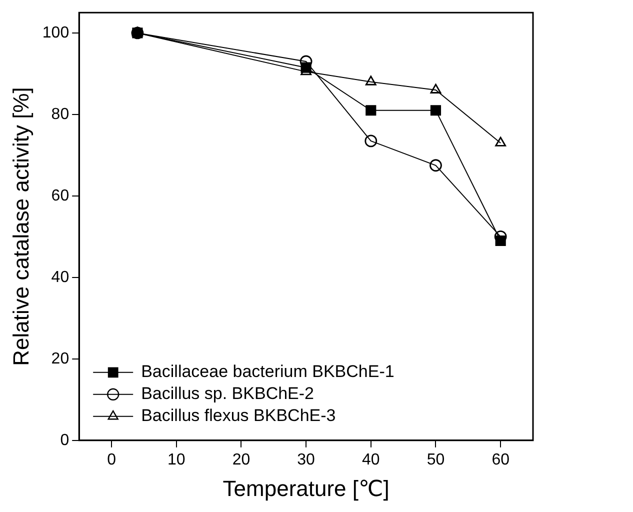 The width and height of the screenshot is (633, 512). What do you see at coordinates (176, 459) in the screenshot?
I see `x-tick-label: 10` at bounding box center [176, 459].